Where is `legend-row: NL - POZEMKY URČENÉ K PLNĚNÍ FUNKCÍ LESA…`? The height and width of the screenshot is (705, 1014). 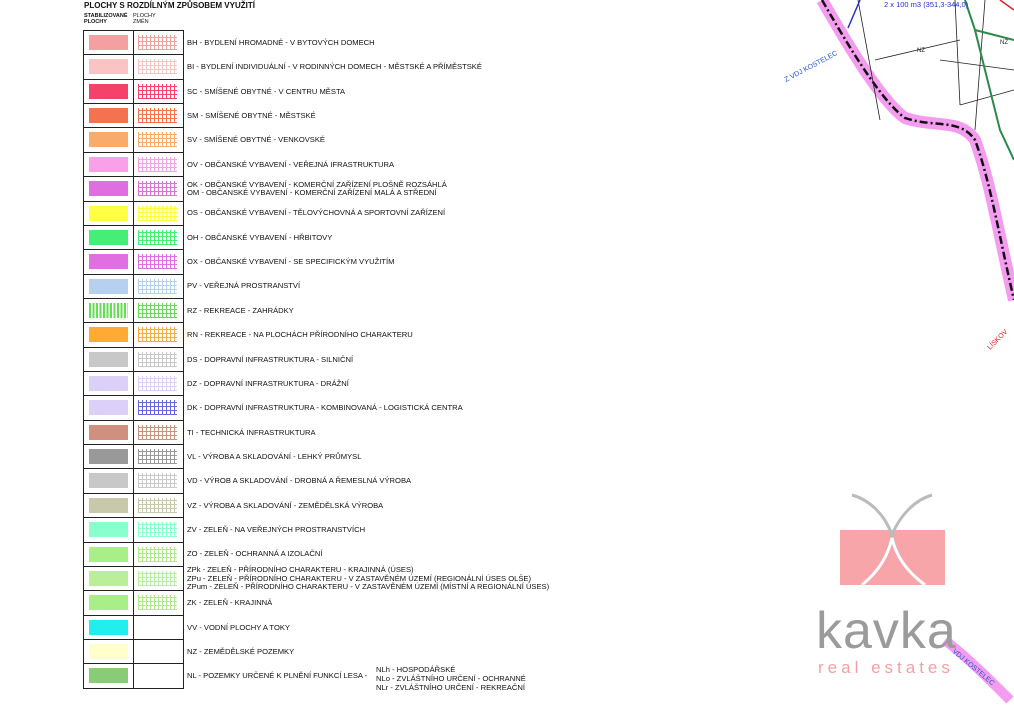 legend-row: NL - POZEMKY URČENÉ K PLNĚNÍ FUNKCÍ LESA… is located at coordinates (305, 677).